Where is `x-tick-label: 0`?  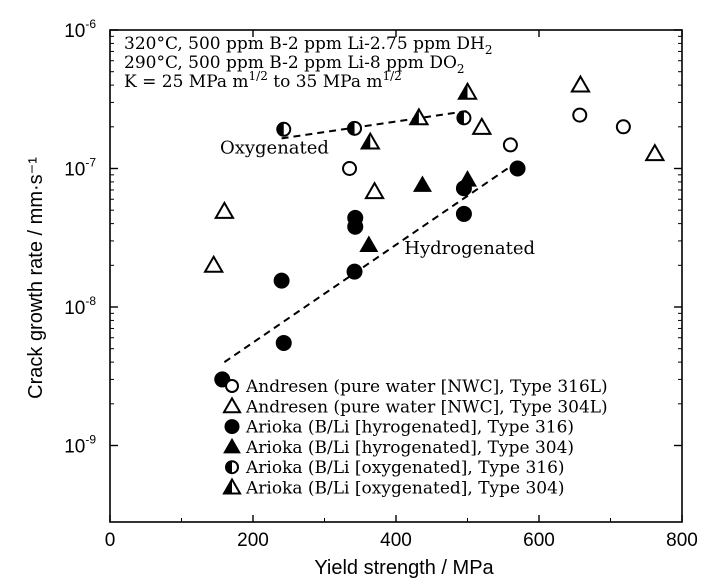 x-tick-label: 0 is located at coordinates (110, 540).